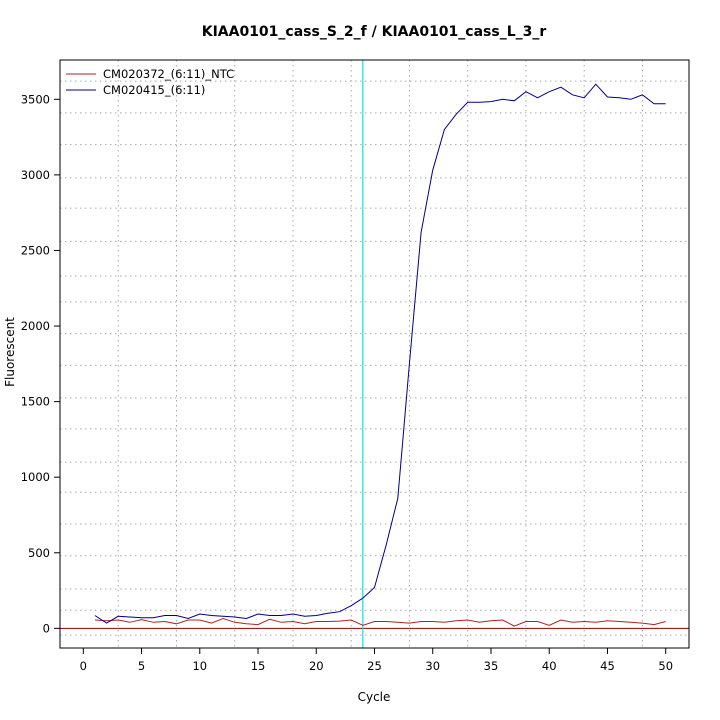  Describe the element at coordinates (10, 352) in the screenshot. I see `y-axis-label: Fluorescent` at that location.